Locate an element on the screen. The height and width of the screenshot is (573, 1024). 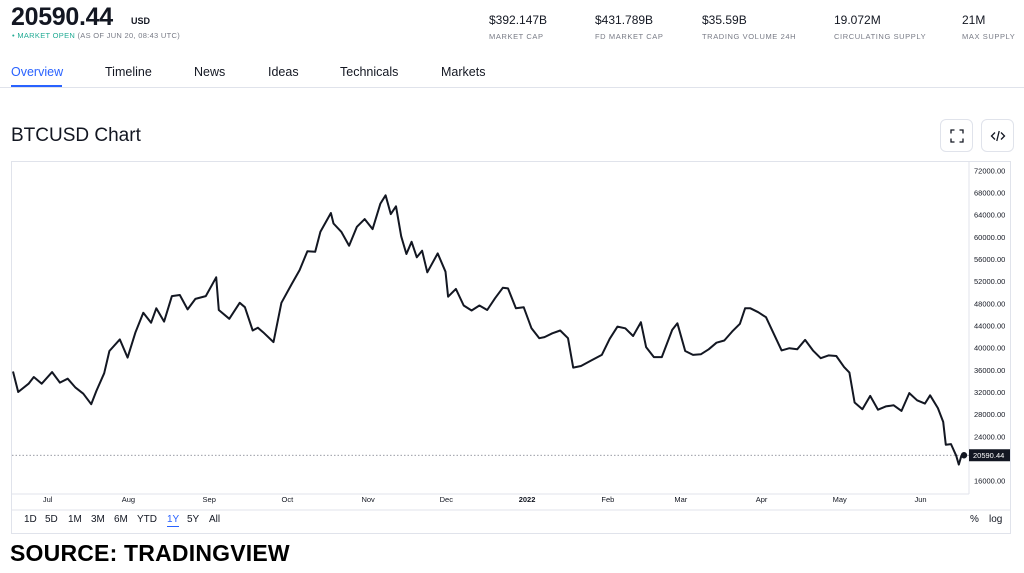
stat-fd-market-cap: $431.789B FD MARKET CAP is located at coordinates (629, 27).